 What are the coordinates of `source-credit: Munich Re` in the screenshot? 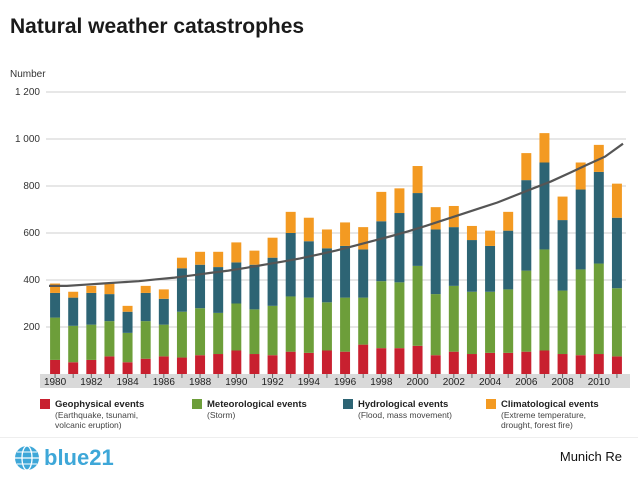 It's located at (590, 456).